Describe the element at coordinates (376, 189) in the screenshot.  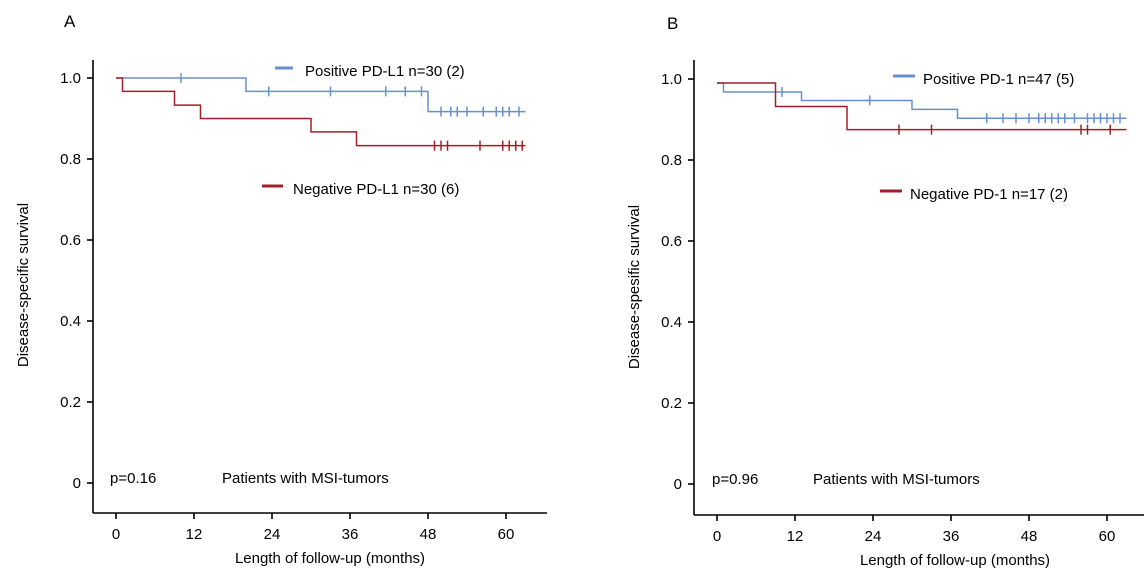
I see `legend-label-1: Negative PD-L1 n=30 (6)` at that location.